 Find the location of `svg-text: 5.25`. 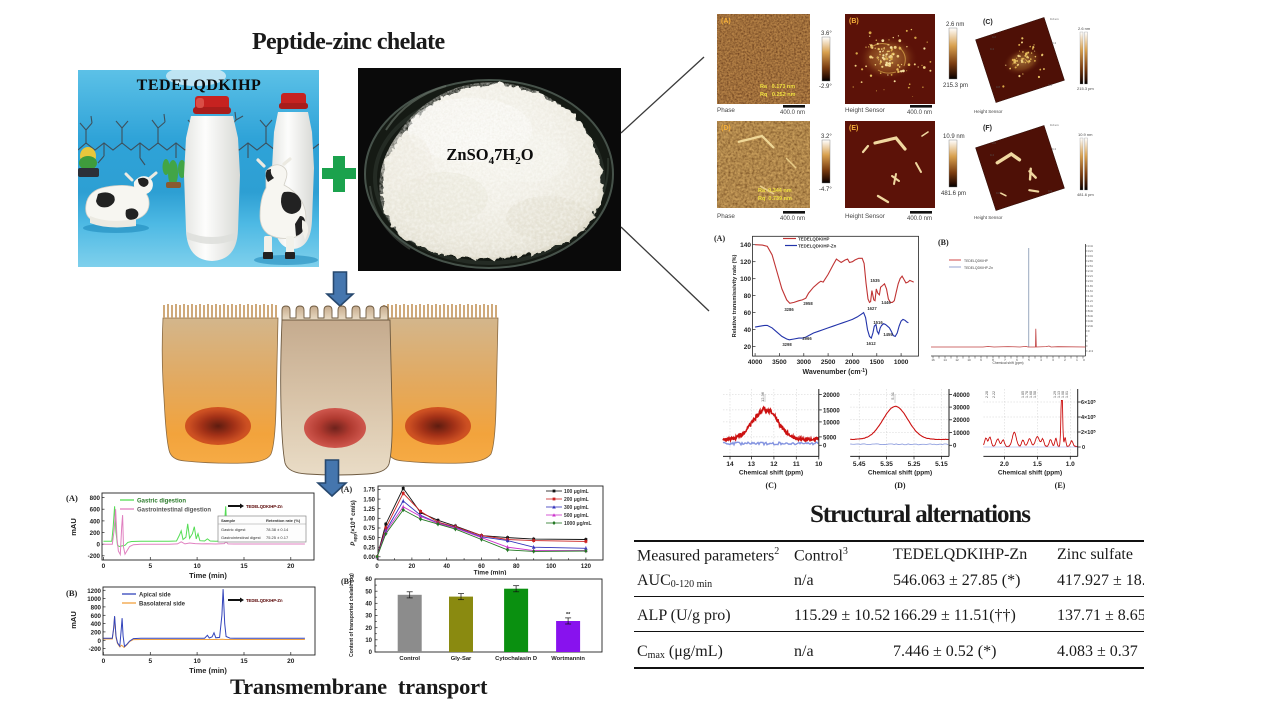

svg-text: 5.25 is located at coordinates (914, 464).